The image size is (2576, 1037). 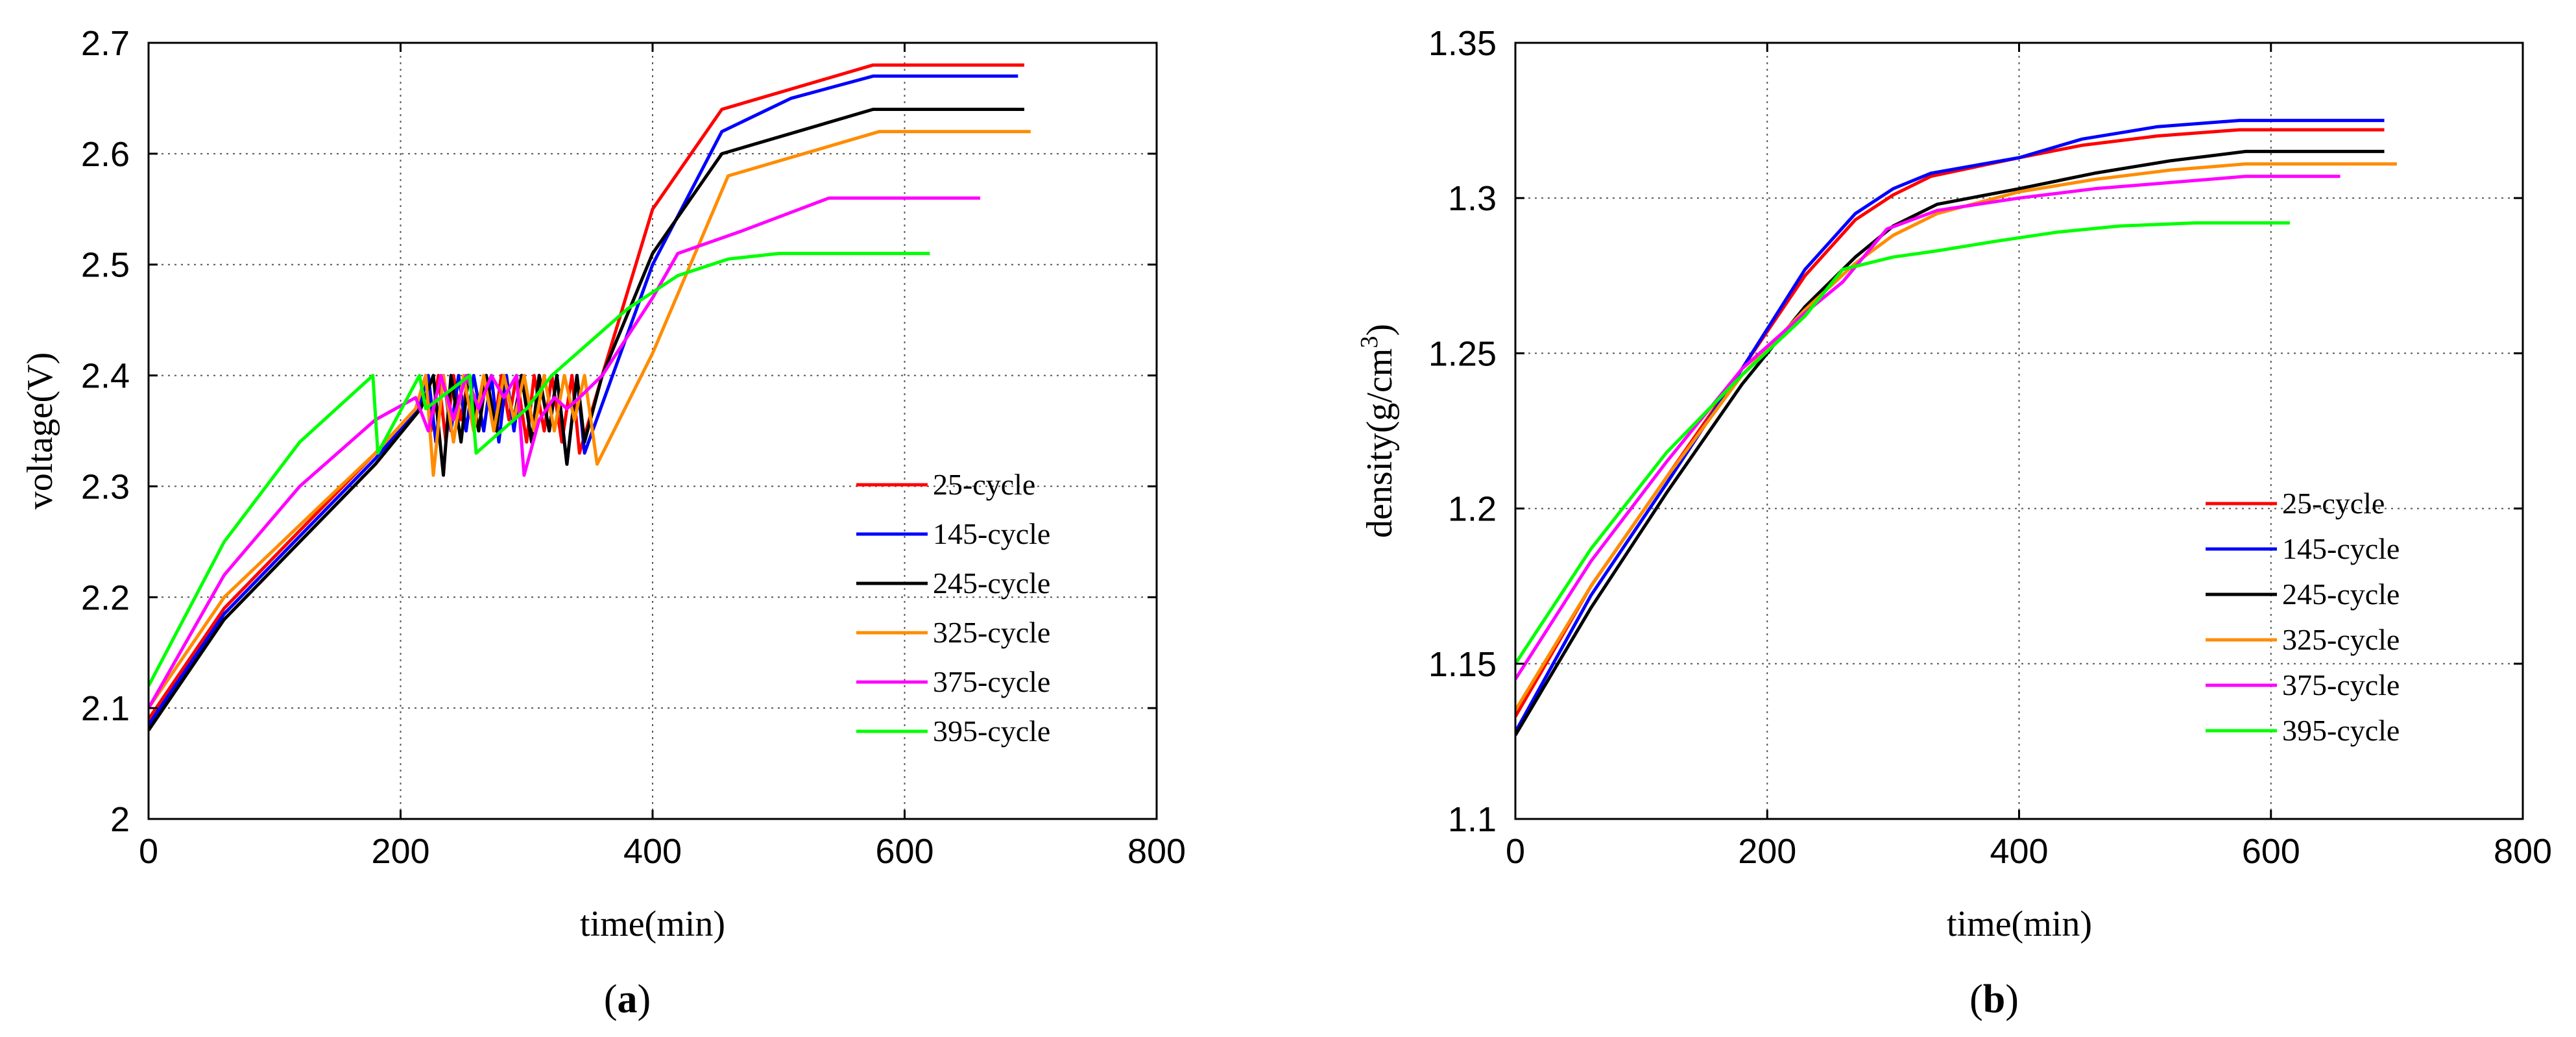 I want to click on y-tick-label: 2, so click(x=120, y=819).